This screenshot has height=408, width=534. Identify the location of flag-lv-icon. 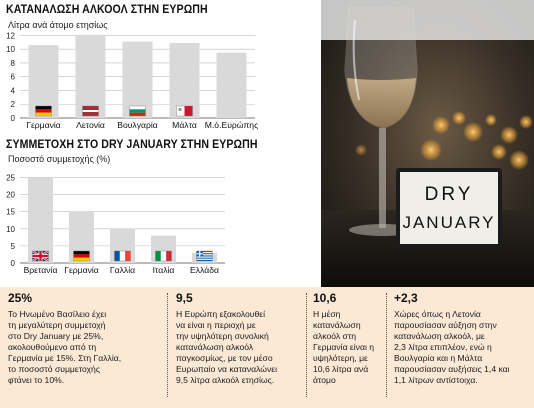
(90, 111).